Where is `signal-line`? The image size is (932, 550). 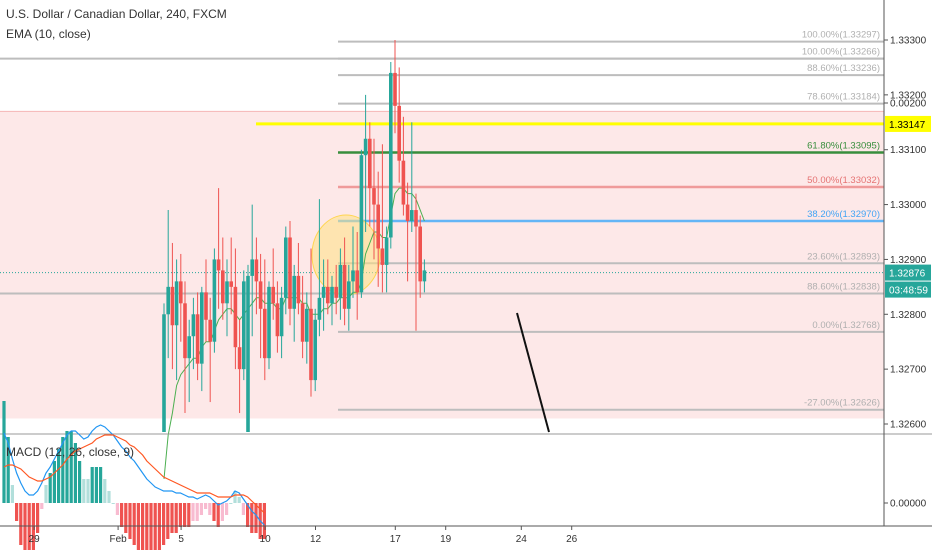
signal-line is located at coordinates (134, 474).